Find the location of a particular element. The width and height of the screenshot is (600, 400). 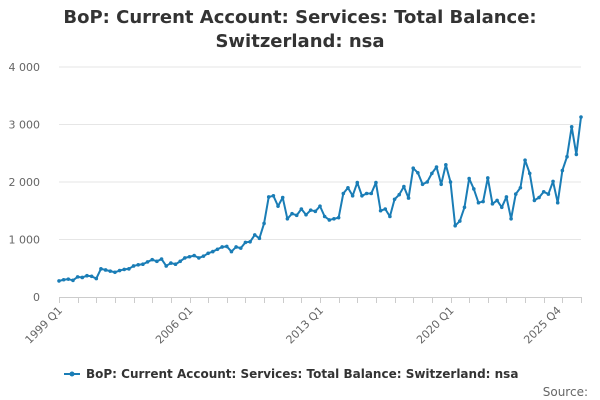

source-label: Source: is located at coordinates (565, 392).